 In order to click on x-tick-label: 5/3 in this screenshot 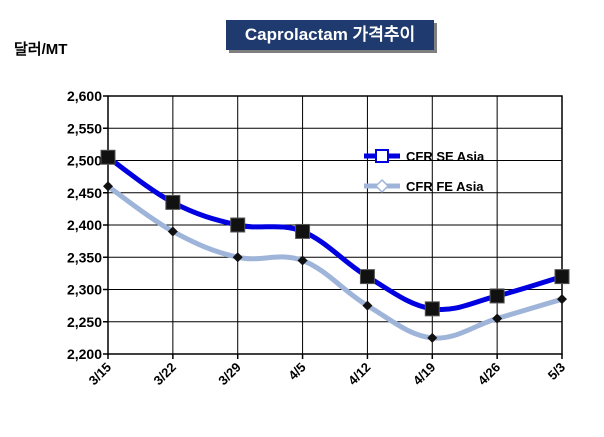, I will do `click(556, 371)`.